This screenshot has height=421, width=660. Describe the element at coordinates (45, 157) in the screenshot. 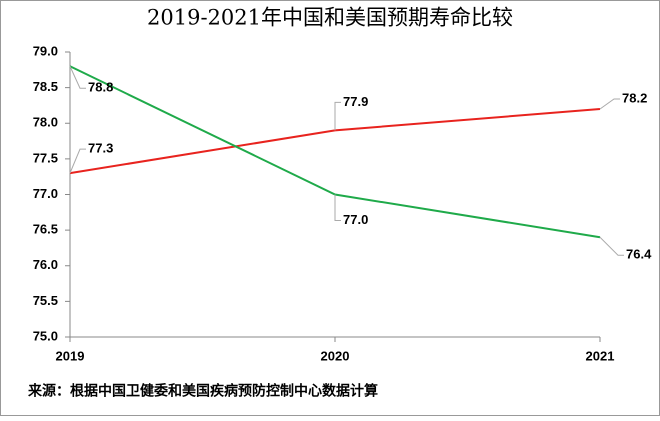

I see `y-tick-label: 77.5` at that location.